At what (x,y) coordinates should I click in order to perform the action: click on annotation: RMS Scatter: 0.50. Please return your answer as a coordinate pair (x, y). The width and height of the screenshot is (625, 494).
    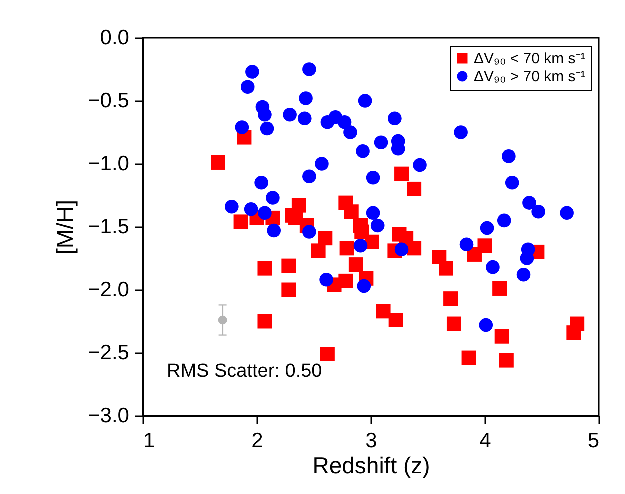
    Looking at the image, I should click on (244, 371).